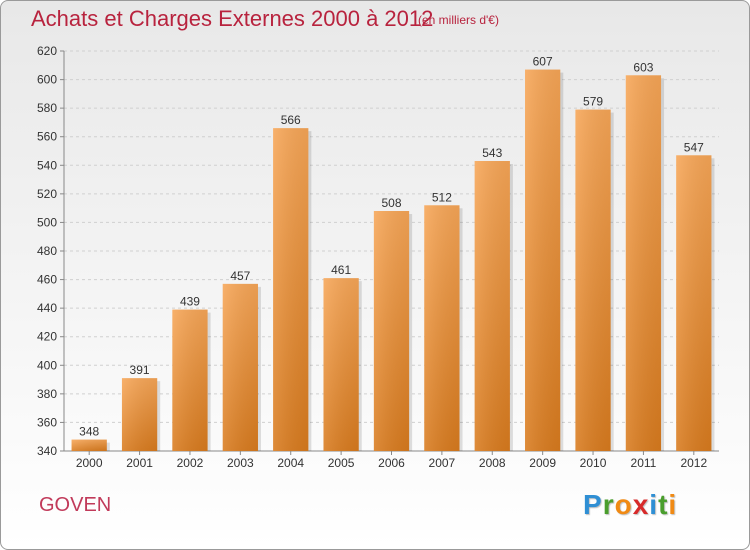 This screenshot has width=750, height=550. What do you see at coordinates (593, 102) in the screenshot?
I see `bar-value-label: 579` at bounding box center [593, 102].